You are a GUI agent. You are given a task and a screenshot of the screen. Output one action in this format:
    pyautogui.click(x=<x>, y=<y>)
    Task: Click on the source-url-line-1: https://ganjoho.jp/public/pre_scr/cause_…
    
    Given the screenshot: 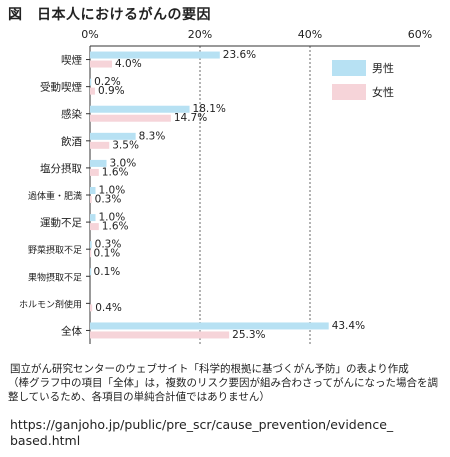 What is the action you would take?
    pyautogui.click(x=202, y=424)
    